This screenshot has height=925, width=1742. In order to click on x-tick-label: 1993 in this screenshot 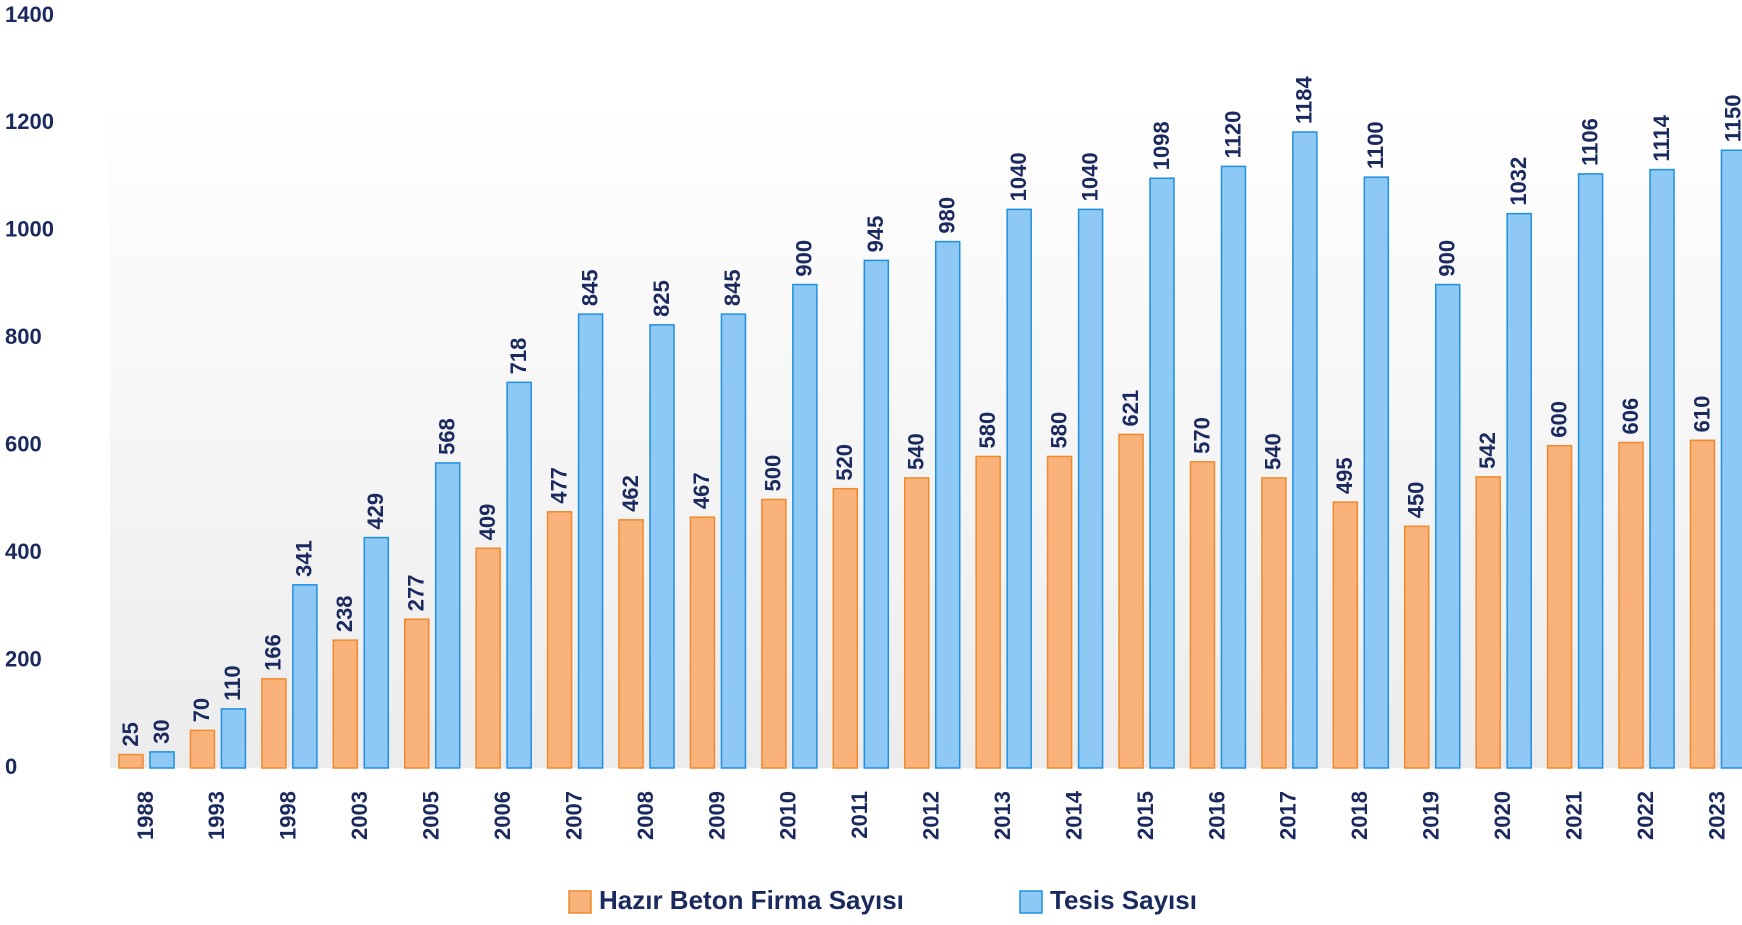, I will do `click(216, 815)`.